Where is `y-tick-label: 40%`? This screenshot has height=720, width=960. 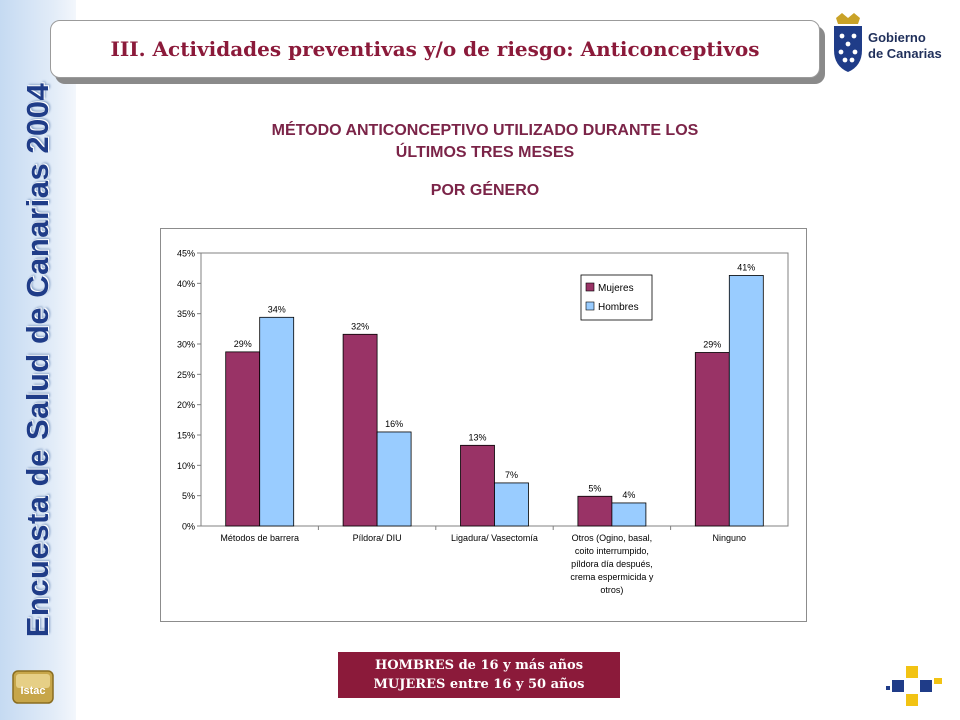
y-tick-label: 40% is located at coordinates (186, 284).